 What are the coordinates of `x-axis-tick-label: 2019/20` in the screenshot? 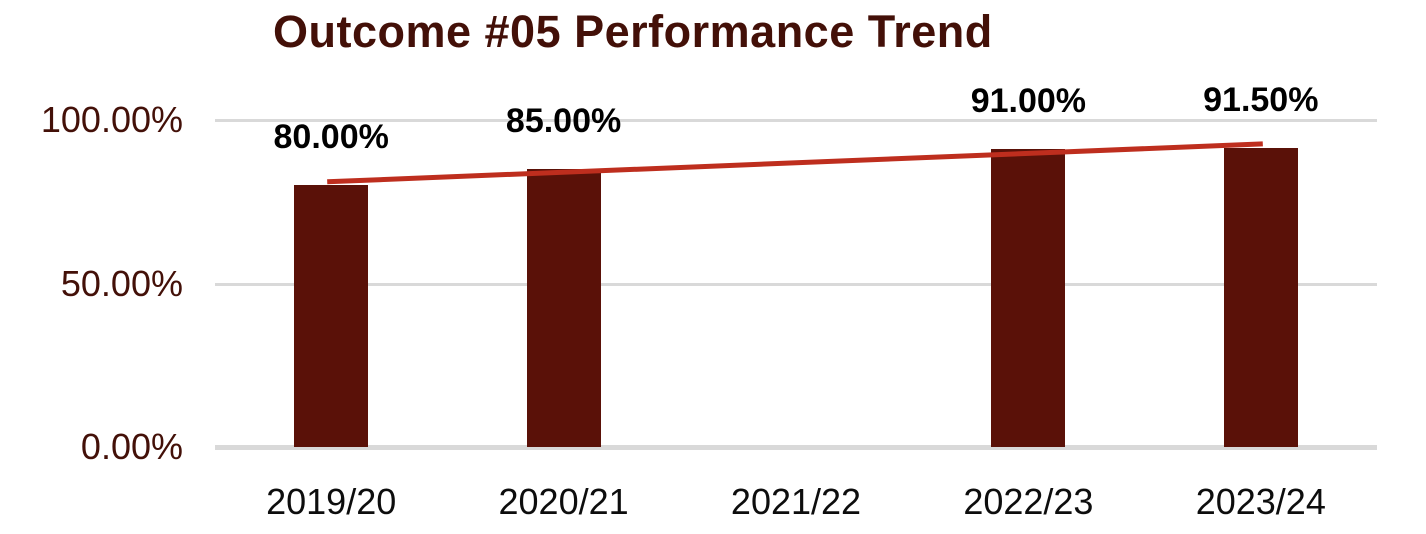 It's located at (331, 501).